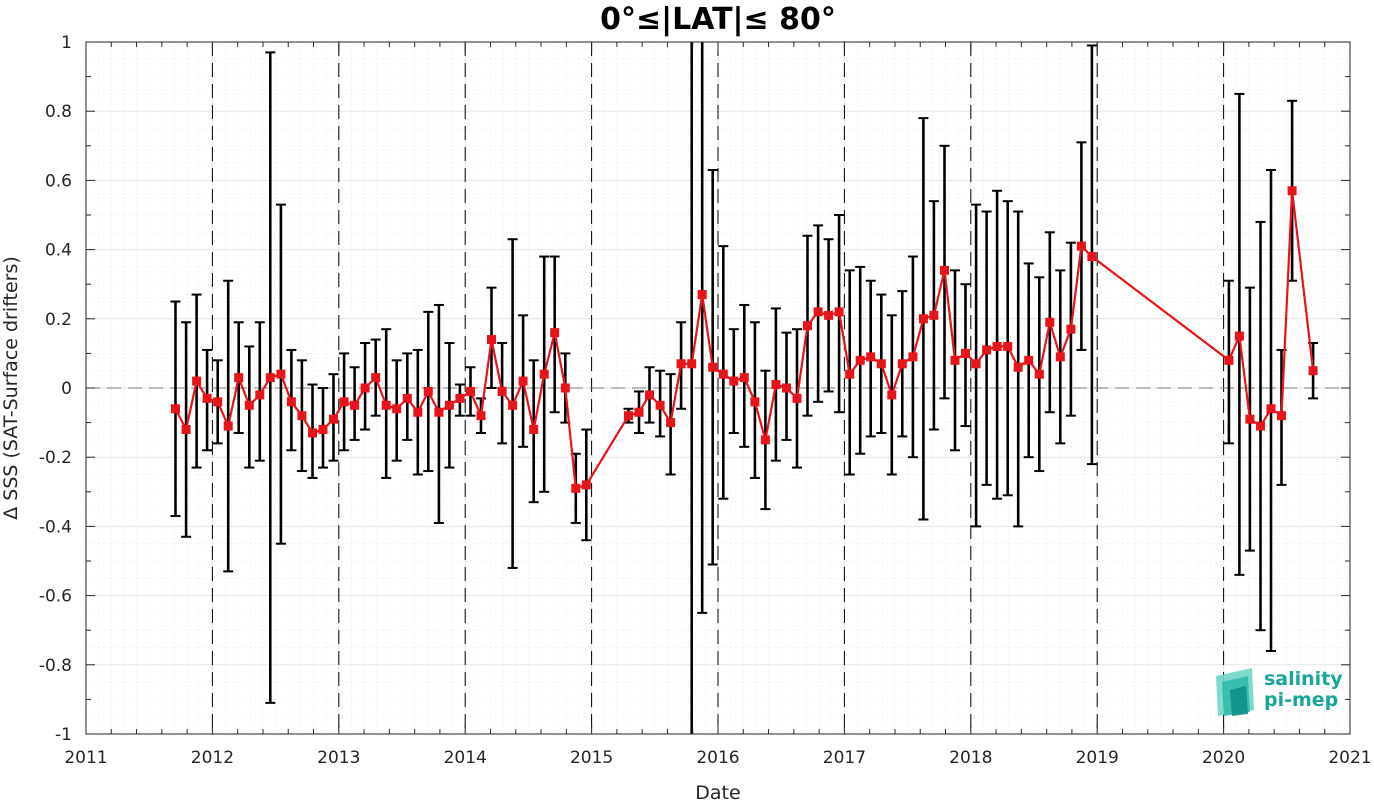 This screenshot has height=805, width=1374. What do you see at coordinates (1235, 692) in the screenshot?
I see `logo-wave-icon` at bounding box center [1235, 692].